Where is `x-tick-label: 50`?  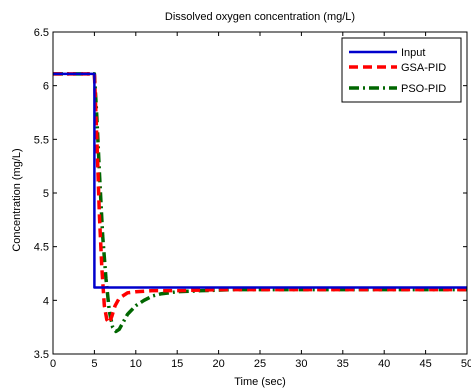
x-tick-label: 50 is located at coordinates (466, 364).